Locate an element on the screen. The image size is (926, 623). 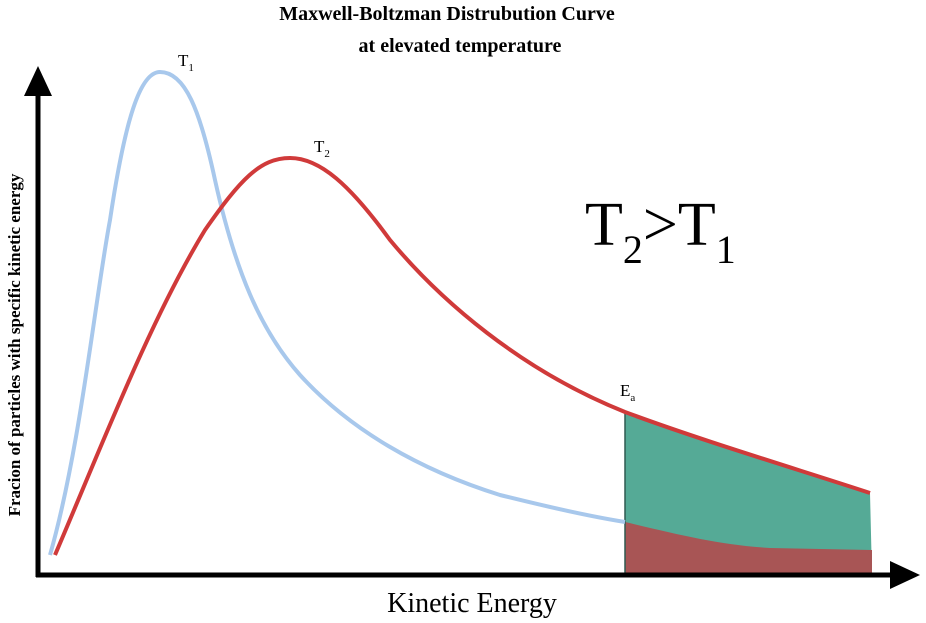
x-arrow is located at coordinates (905, 575).